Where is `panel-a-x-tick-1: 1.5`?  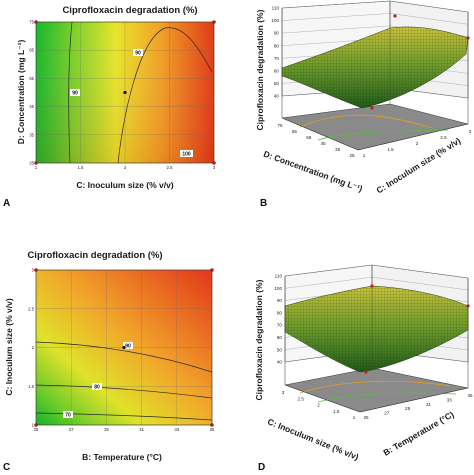
panel-a-x-tick-1: 1.5 is located at coordinates (81, 167).